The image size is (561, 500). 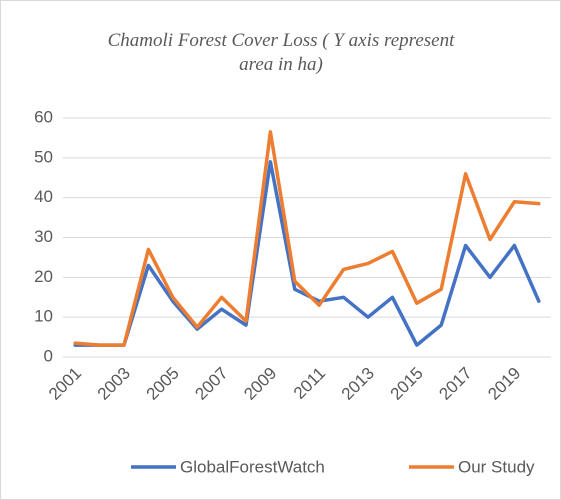 What do you see at coordinates (43, 196) in the screenshot?
I see `y-tick-label: 40` at bounding box center [43, 196].